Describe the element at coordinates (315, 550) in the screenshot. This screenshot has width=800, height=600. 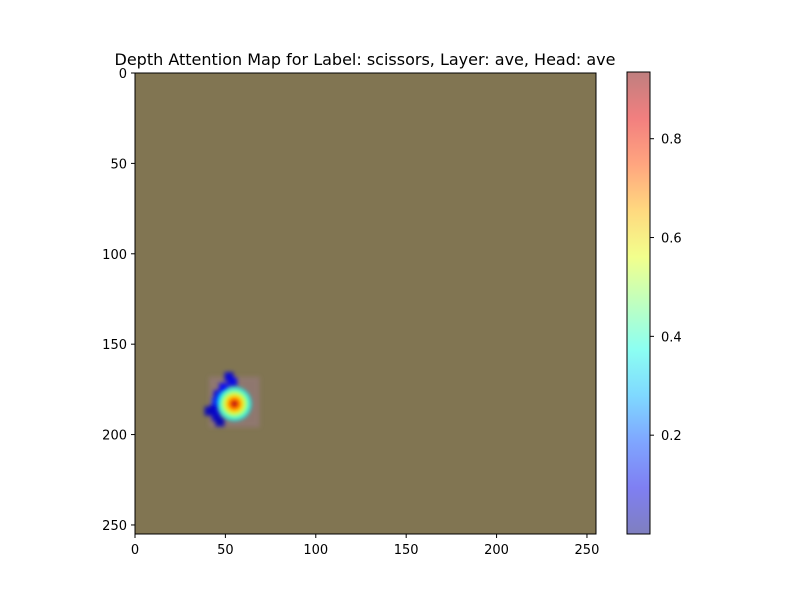
I see `x-tick-label: 100` at that location.